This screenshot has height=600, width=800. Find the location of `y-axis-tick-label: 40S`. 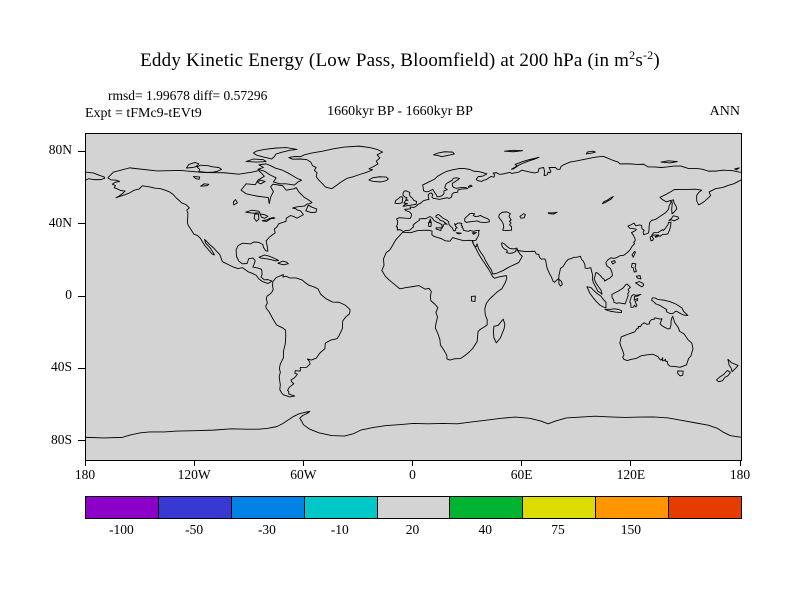

y-axis-tick-label: 40S is located at coordinates (61, 367).